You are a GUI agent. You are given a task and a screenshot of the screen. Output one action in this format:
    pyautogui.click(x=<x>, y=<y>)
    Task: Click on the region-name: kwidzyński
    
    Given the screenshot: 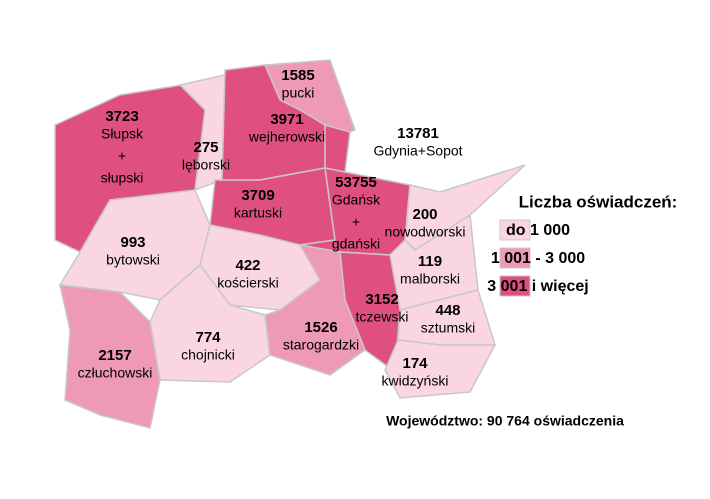 What is the action you would take?
    pyautogui.click(x=415, y=381)
    